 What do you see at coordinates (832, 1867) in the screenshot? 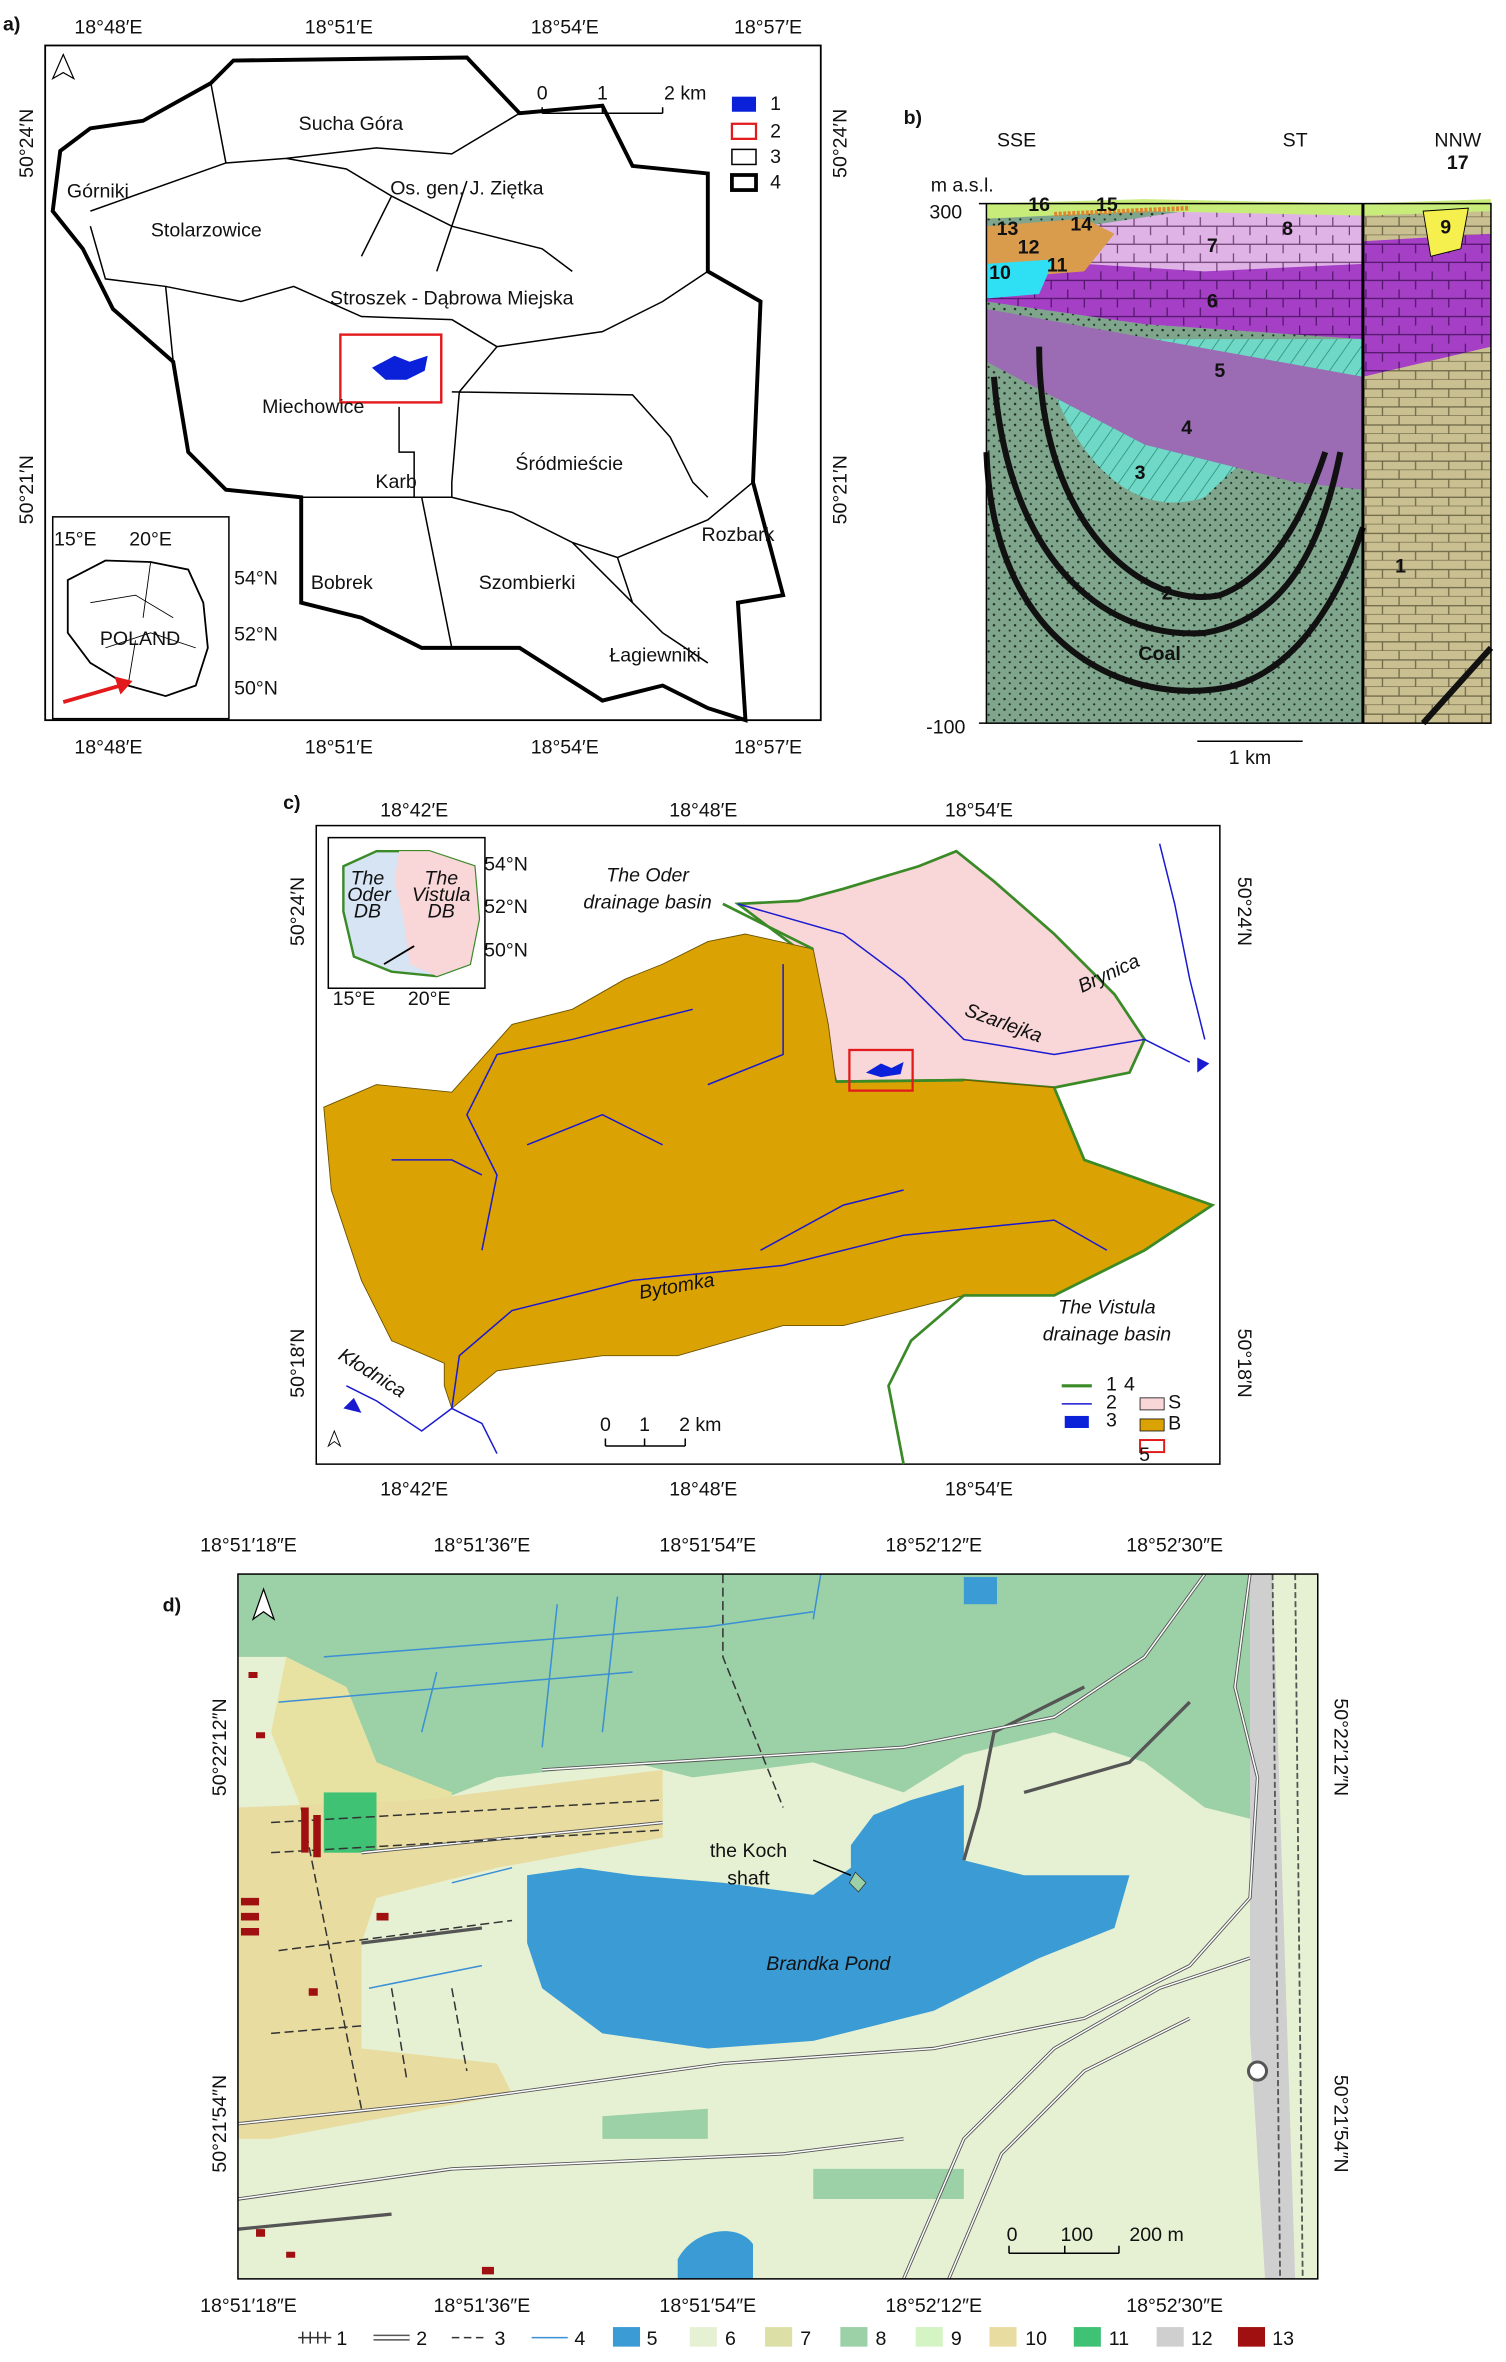
I see `shaft-pointer` at bounding box center [832, 1867].